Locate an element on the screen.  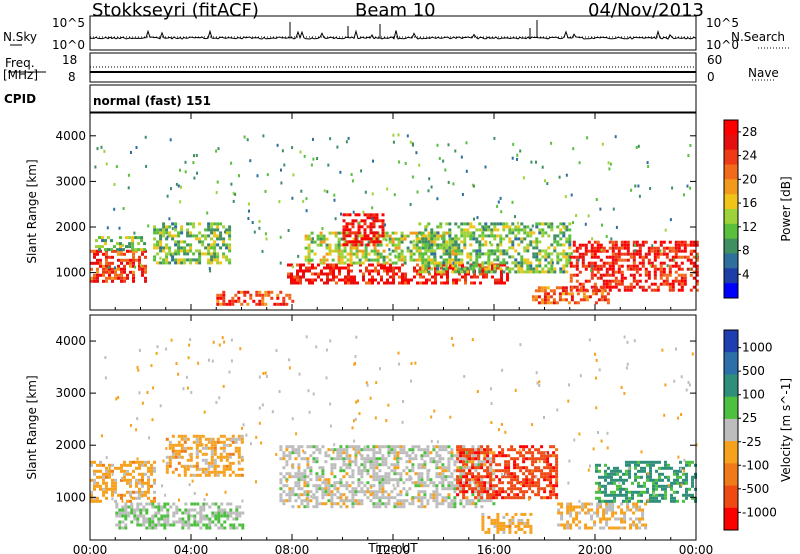
power-colorbar-tick-2: 12 is located at coordinates (749, 227).